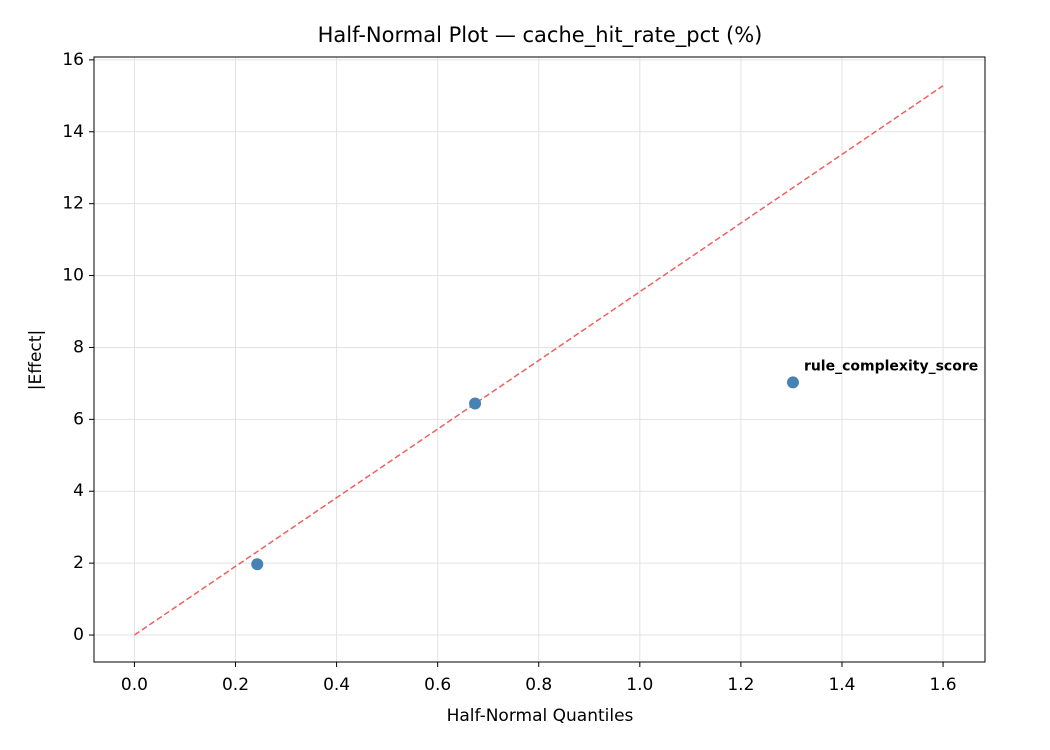 The image size is (1050, 750). Describe the element at coordinates (943, 685) in the screenshot. I see `x-tick-label: 1.6` at that location.